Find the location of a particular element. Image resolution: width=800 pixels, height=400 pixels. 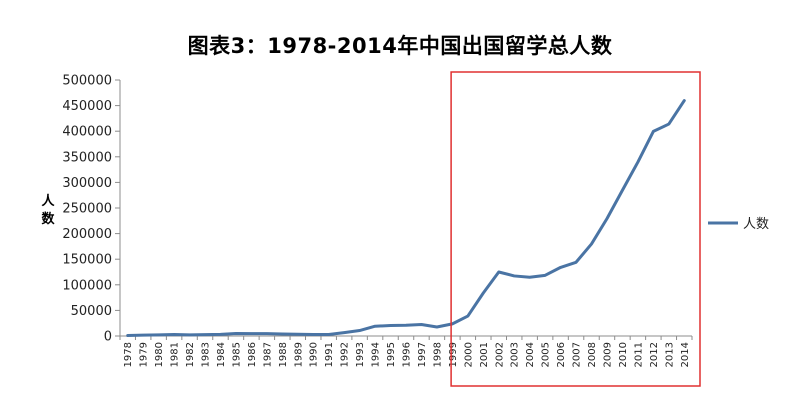

x-tick-label: 1988 is located at coordinates (283, 354).